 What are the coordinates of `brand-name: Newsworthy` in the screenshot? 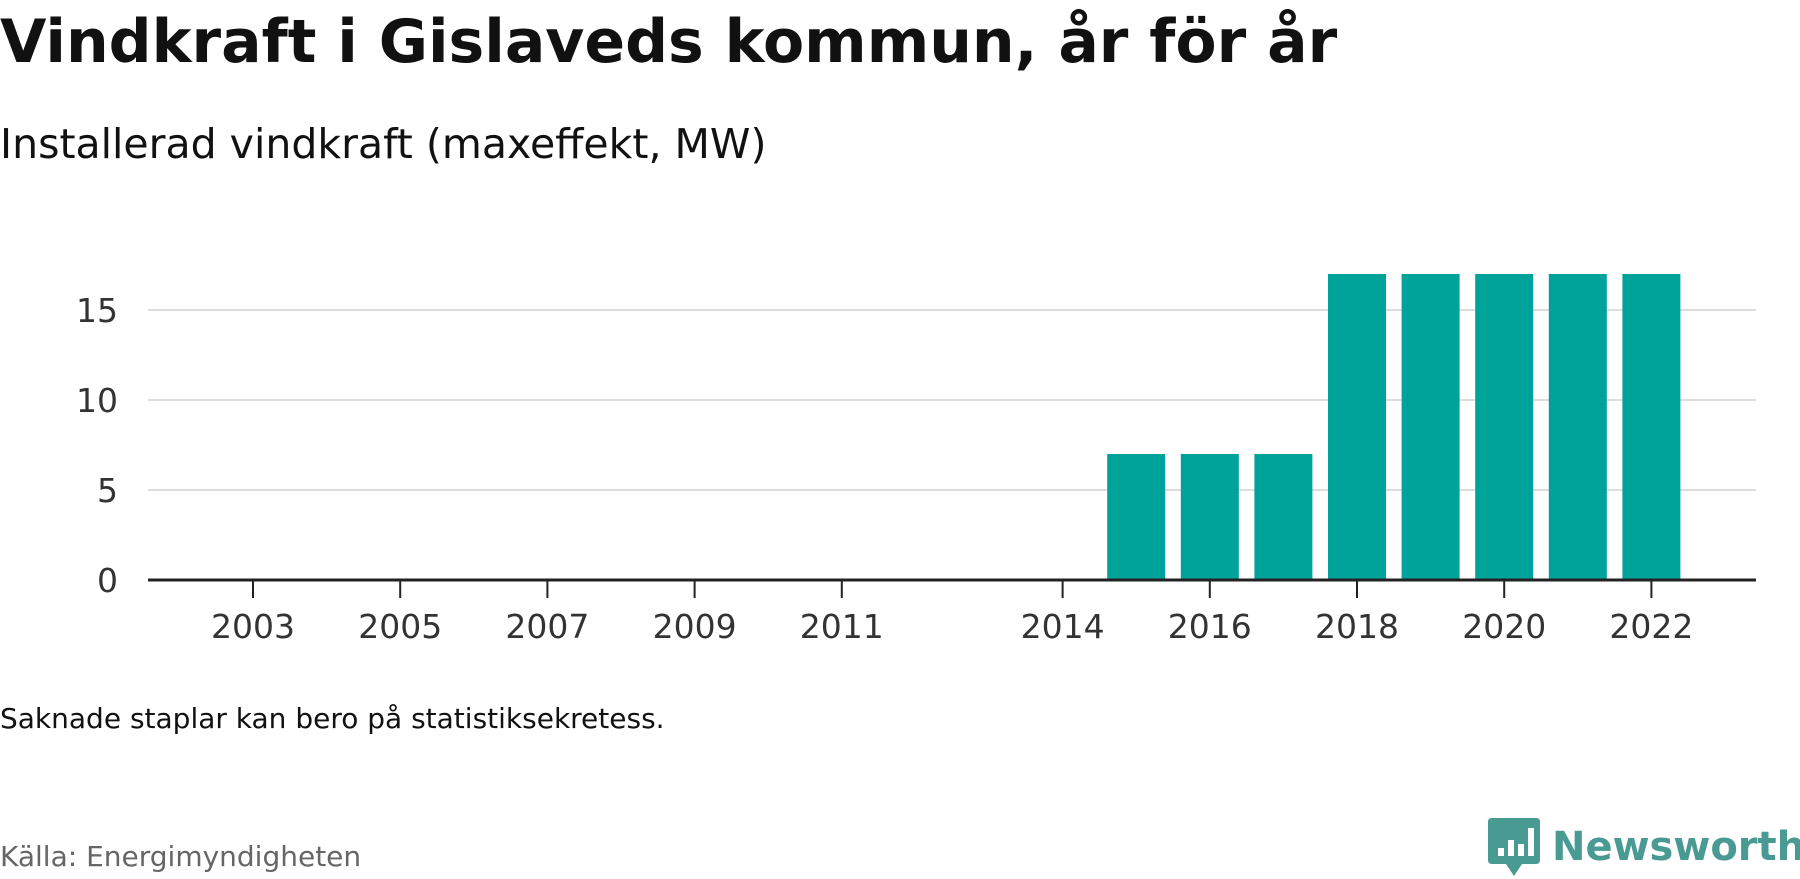 It's located at (1676, 847).